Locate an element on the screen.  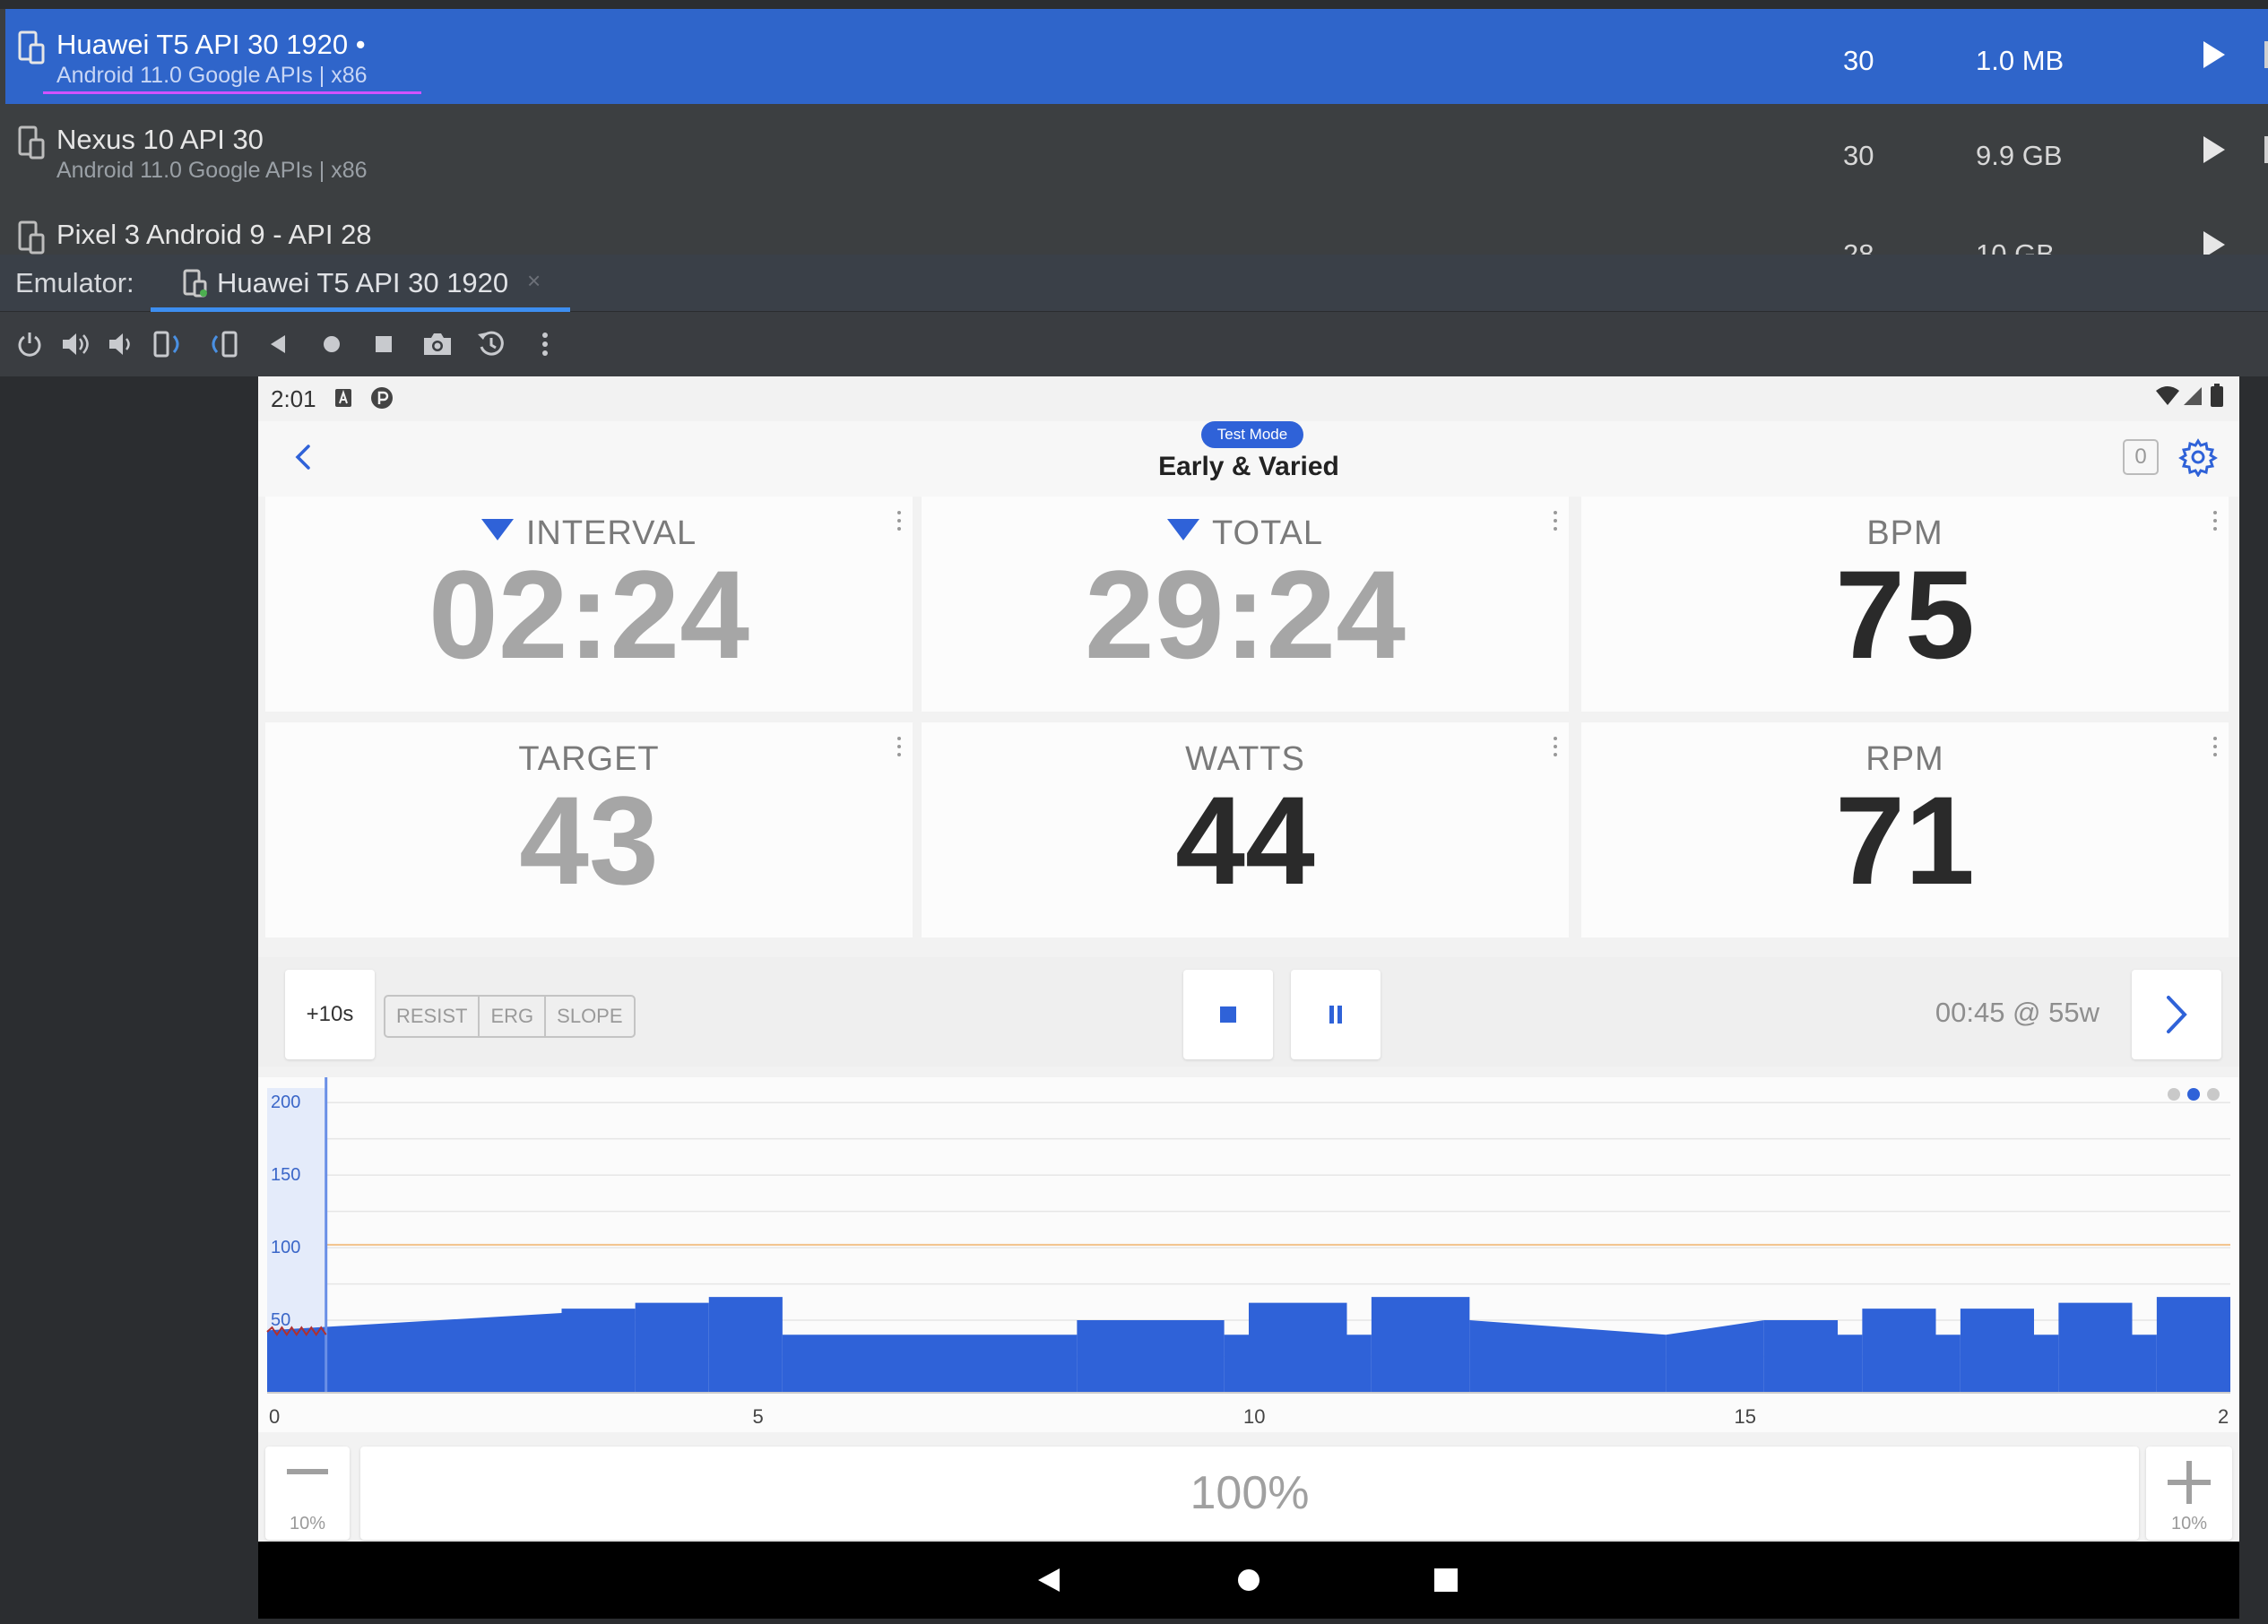
tile-target: TARGET 43 is located at coordinates (589, 830).